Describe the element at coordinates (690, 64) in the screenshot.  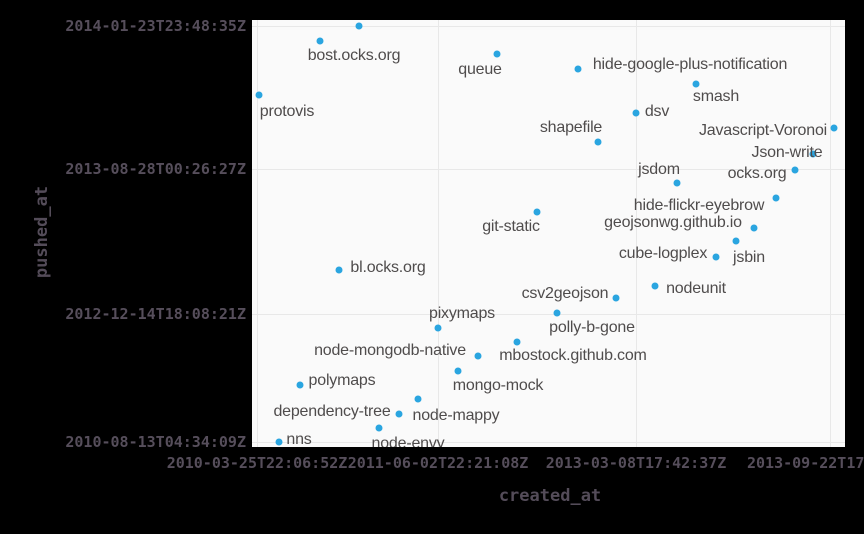
I see `point-label: hide-google-plus-notification` at that location.